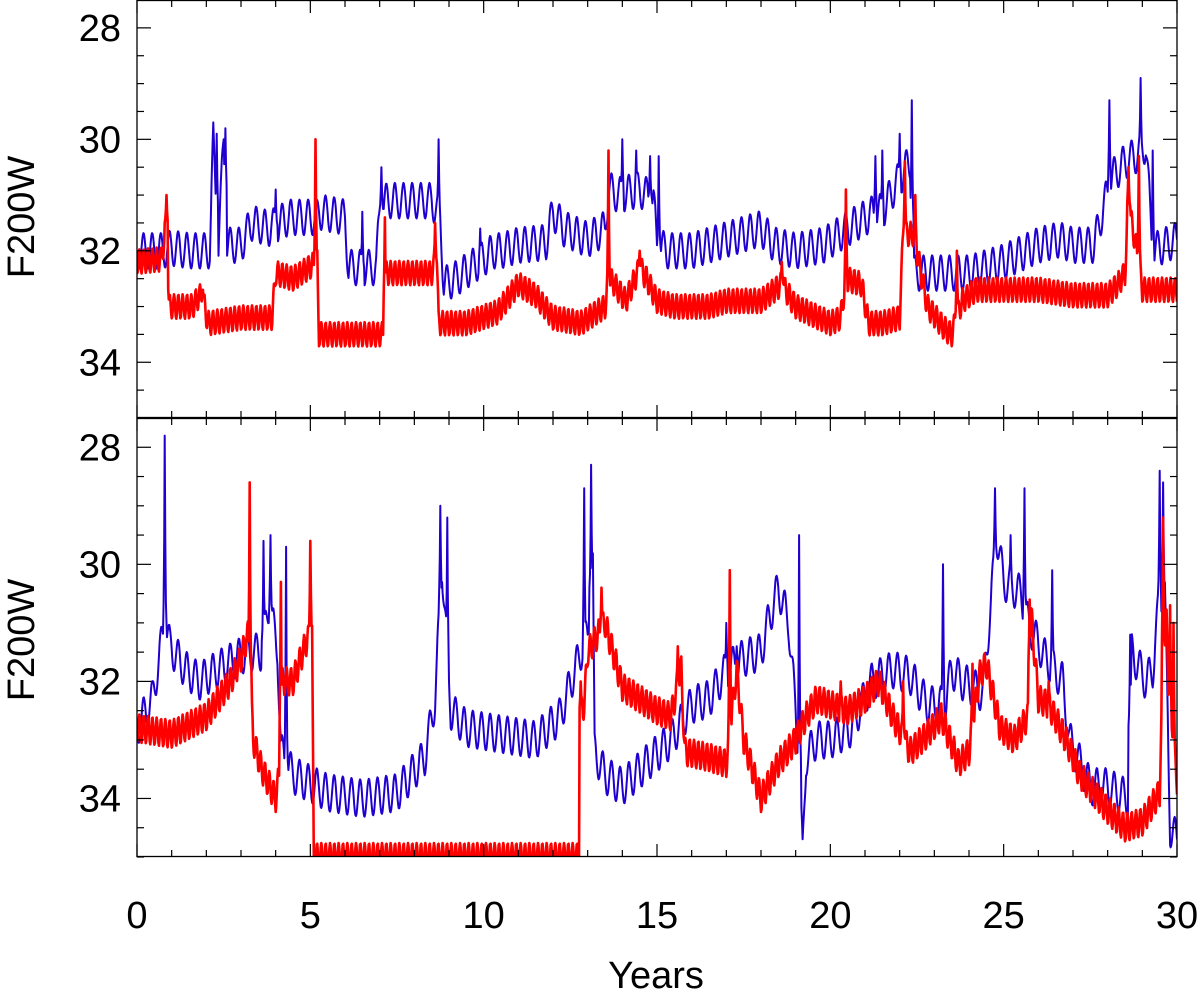  I want to click on x-tick-label: 5, so click(310, 916).